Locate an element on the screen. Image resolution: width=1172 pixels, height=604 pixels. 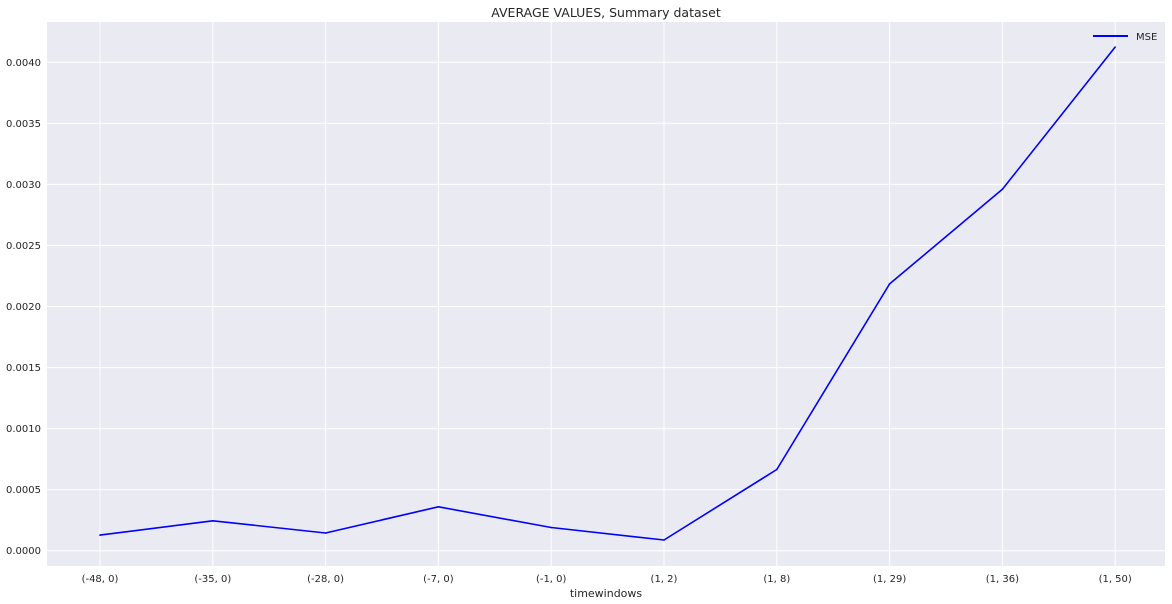
y-tick-label: 0.0020 is located at coordinates (23, 307).